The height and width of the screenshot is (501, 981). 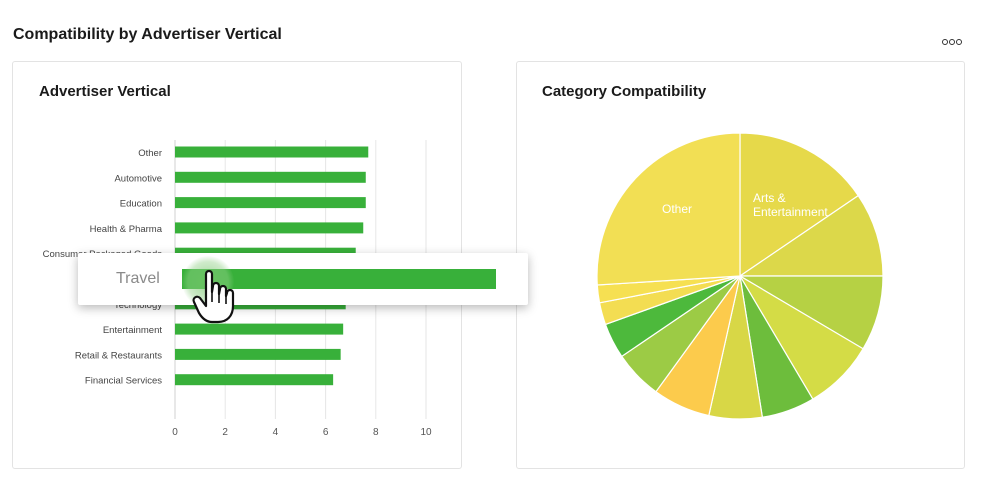 I want to click on category-compatibility-title: Category Compatibility, so click(x=624, y=91).